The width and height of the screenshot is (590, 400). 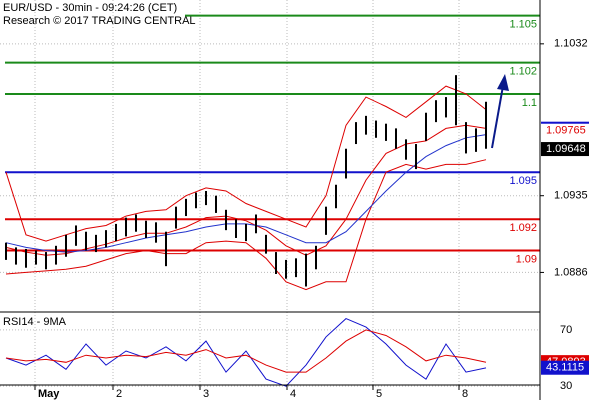 What do you see at coordinates (566, 330) in the screenshot?
I see `rsi-tick-label: 70` at bounding box center [566, 330].